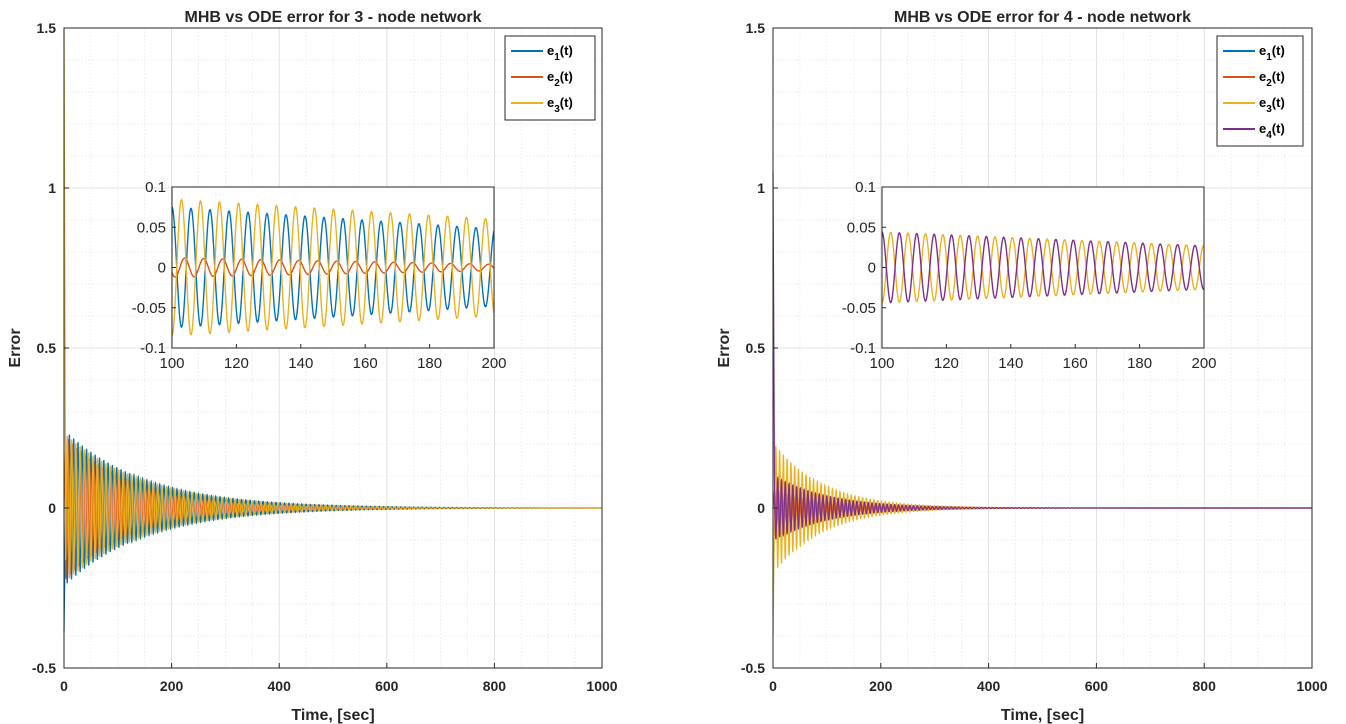 The image size is (1346, 724). I want to click on chart-title: MHB vs ODE error for 3 - node network, so click(333, 17).